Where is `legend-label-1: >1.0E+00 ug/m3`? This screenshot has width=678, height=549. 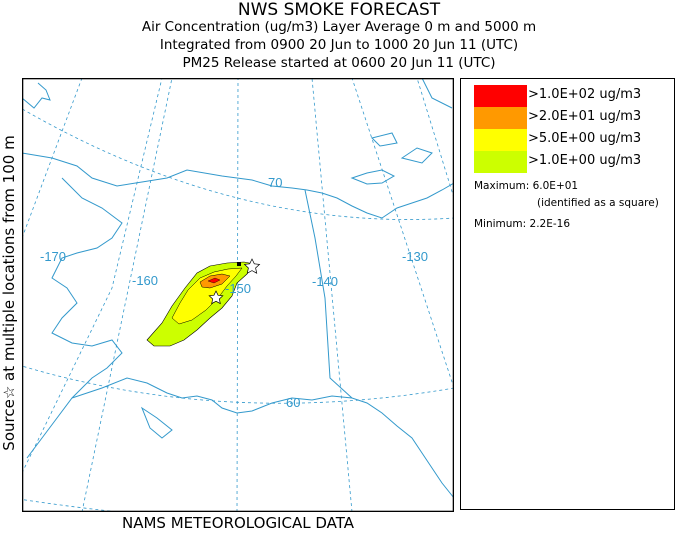 legend-label-1: >1.0E+00 ug/m3 is located at coordinates (585, 160).